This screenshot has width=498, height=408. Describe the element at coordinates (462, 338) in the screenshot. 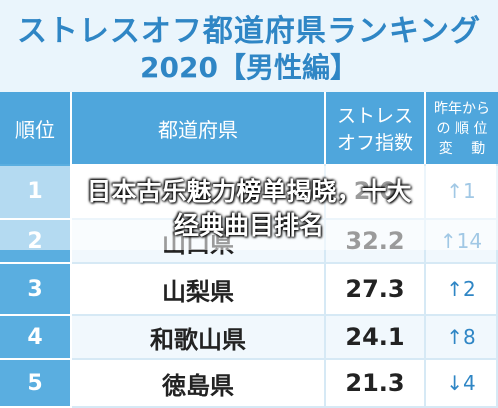

I see `change-cell: ↑8` at that location.